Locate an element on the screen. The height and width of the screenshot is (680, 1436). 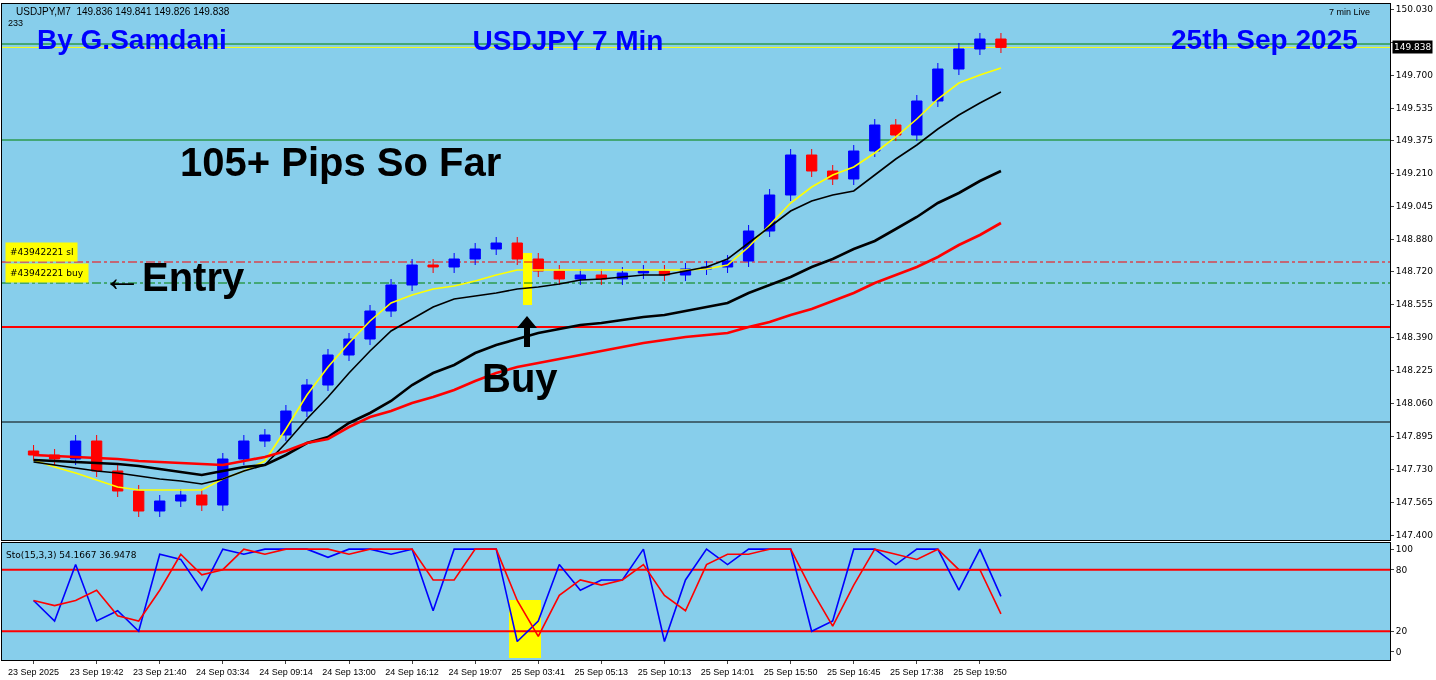
ref-line-label: #43942221 buy is located at coordinates (47, 273).